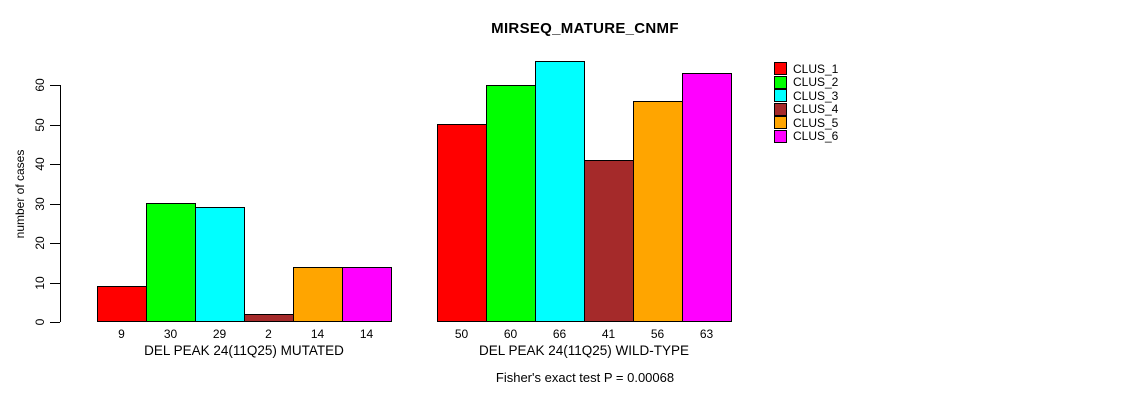  I want to click on y-axis-tick-label: 0, so click(40, 322).